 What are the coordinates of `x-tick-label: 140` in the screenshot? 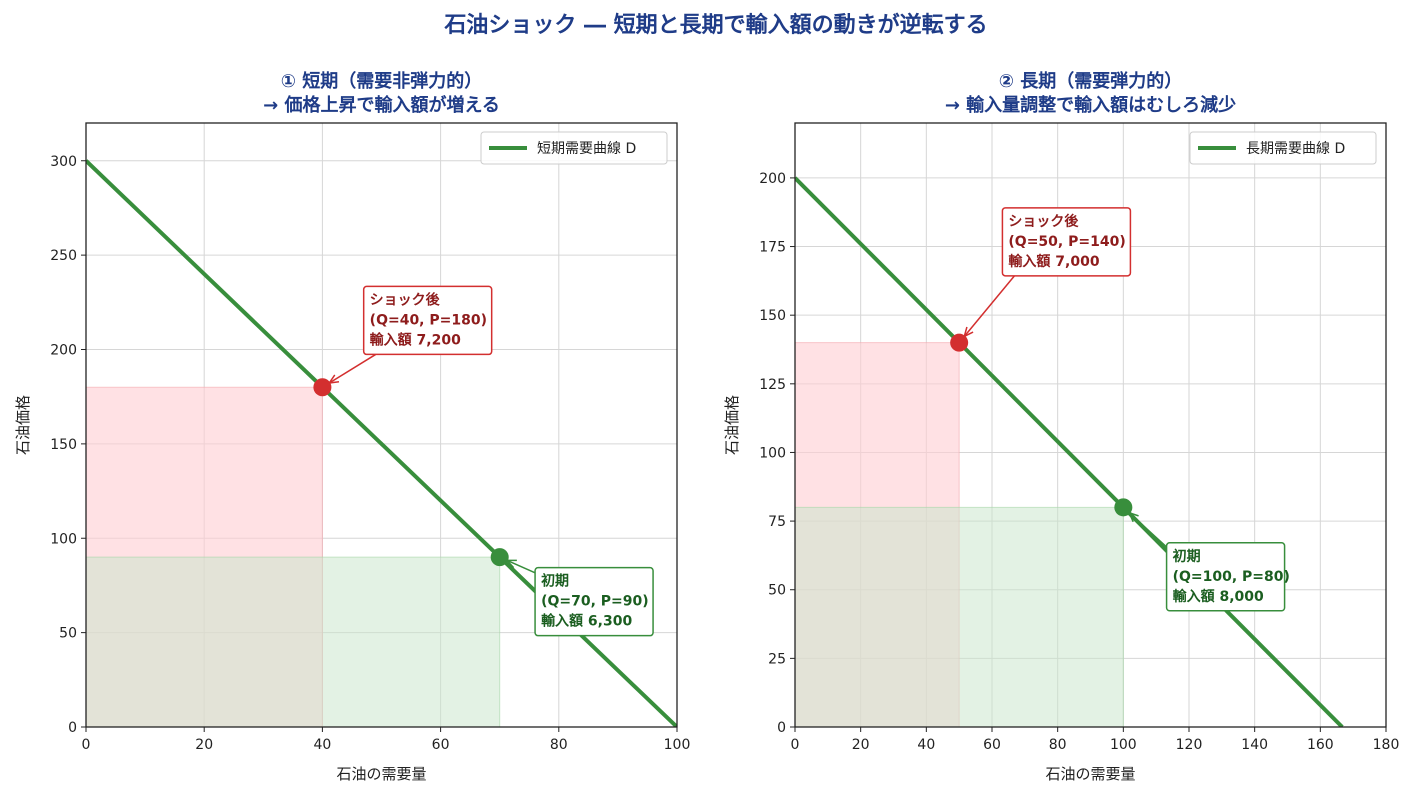 It's located at (1254, 745).